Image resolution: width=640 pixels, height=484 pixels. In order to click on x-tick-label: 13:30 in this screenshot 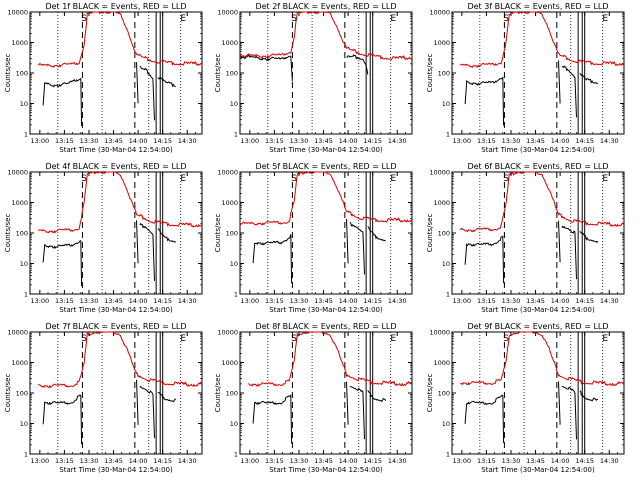, I will do `click(299, 461)`.